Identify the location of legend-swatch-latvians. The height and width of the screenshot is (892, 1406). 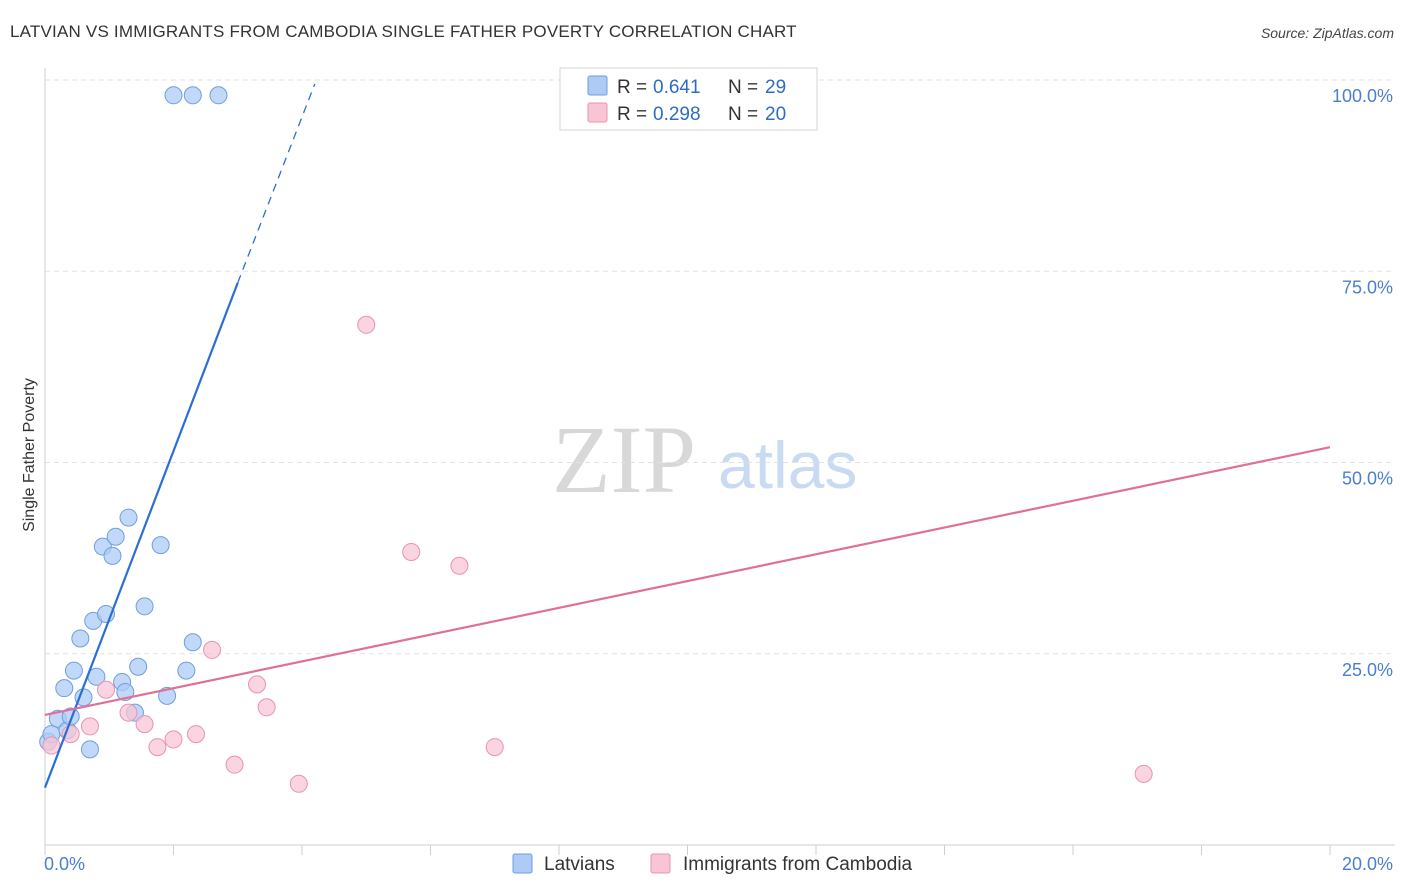
(597, 85).